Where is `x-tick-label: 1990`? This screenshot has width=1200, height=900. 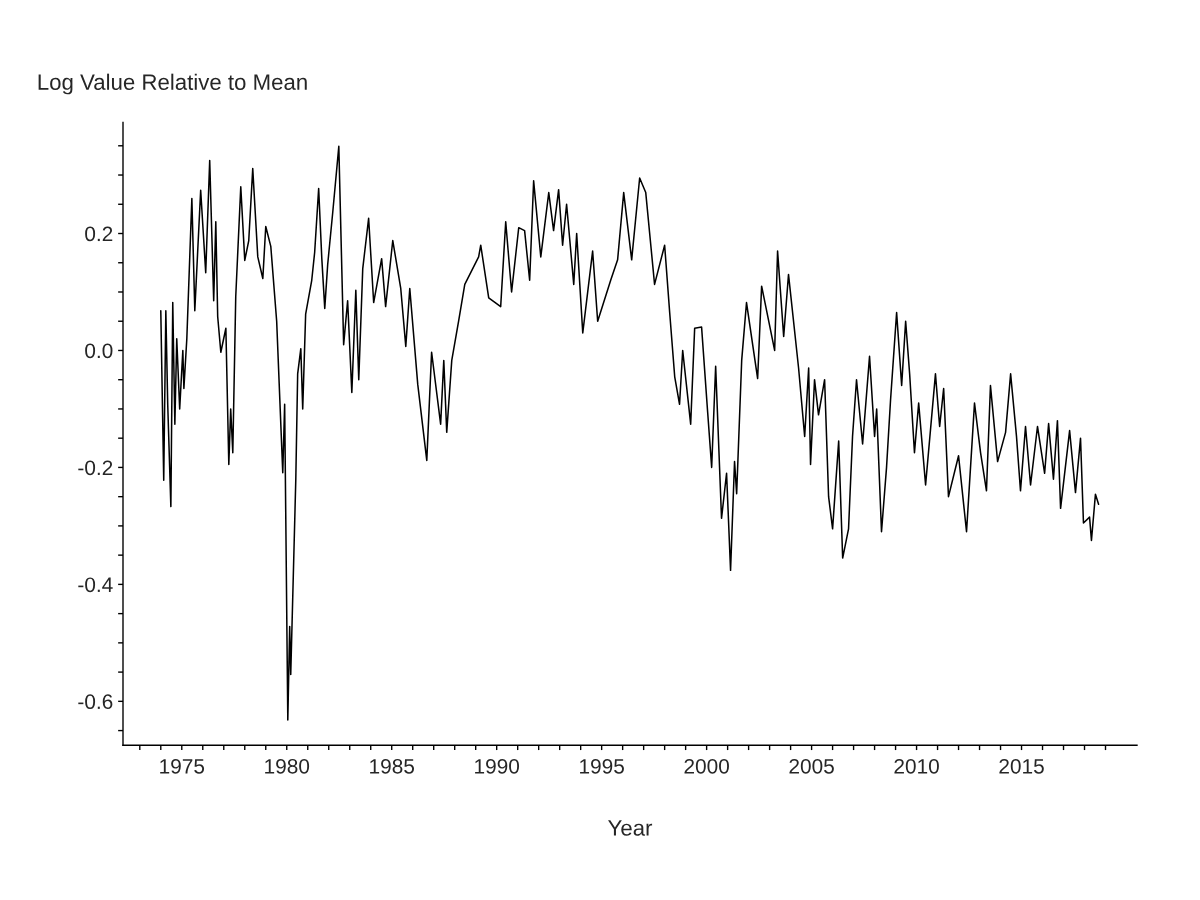
x-tick-label: 1990 is located at coordinates (497, 766).